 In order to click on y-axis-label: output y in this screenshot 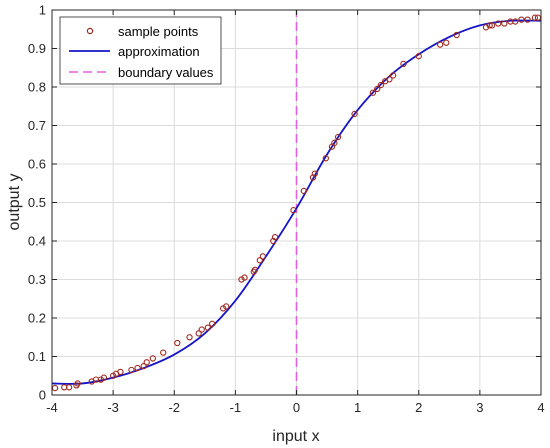, I will do `click(14, 202)`.